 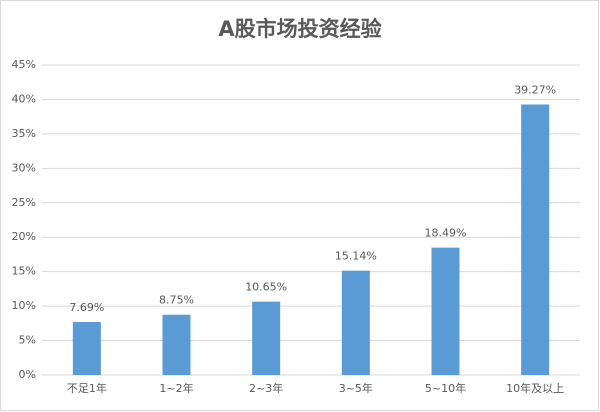 I want to click on data-label: 39.27%, so click(x=535, y=89).